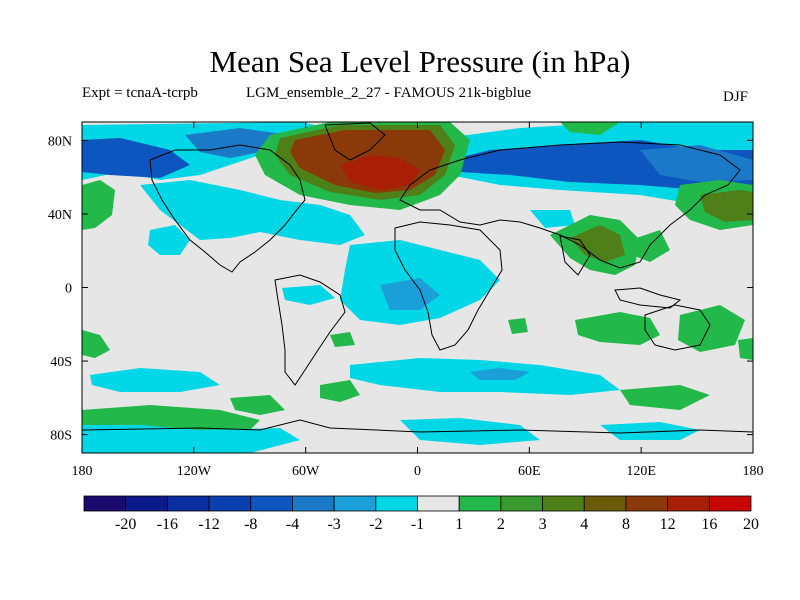 The height and width of the screenshot is (600, 800). What do you see at coordinates (375, 524) in the screenshot?
I see `colorbar-label: -2` at bounding box center [375, 524].